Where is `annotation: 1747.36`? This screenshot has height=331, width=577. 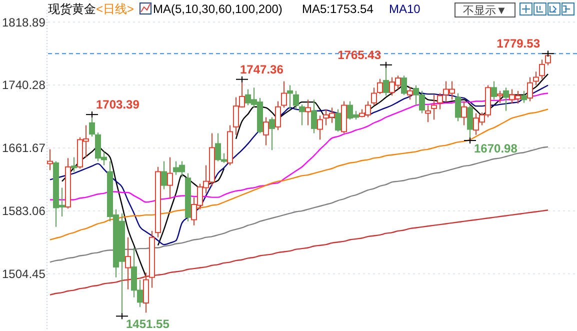 annotation: 1747.36 is located at coordinates (262, 69).